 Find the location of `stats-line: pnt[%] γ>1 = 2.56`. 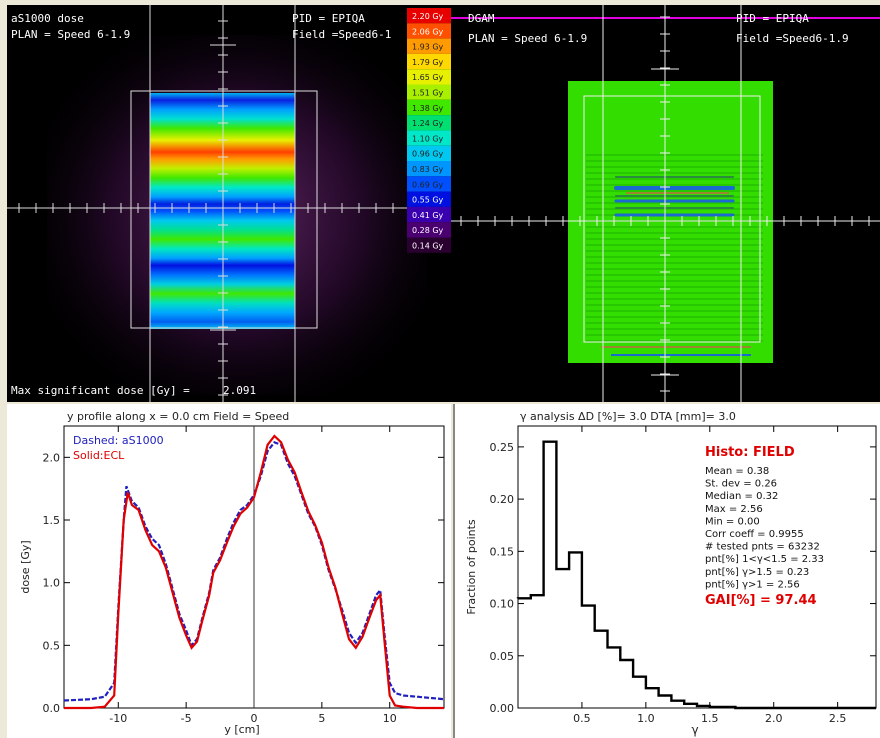

stats-line: pnt[%] γ>1 = 2.56 is located at coordinates (752, 584).